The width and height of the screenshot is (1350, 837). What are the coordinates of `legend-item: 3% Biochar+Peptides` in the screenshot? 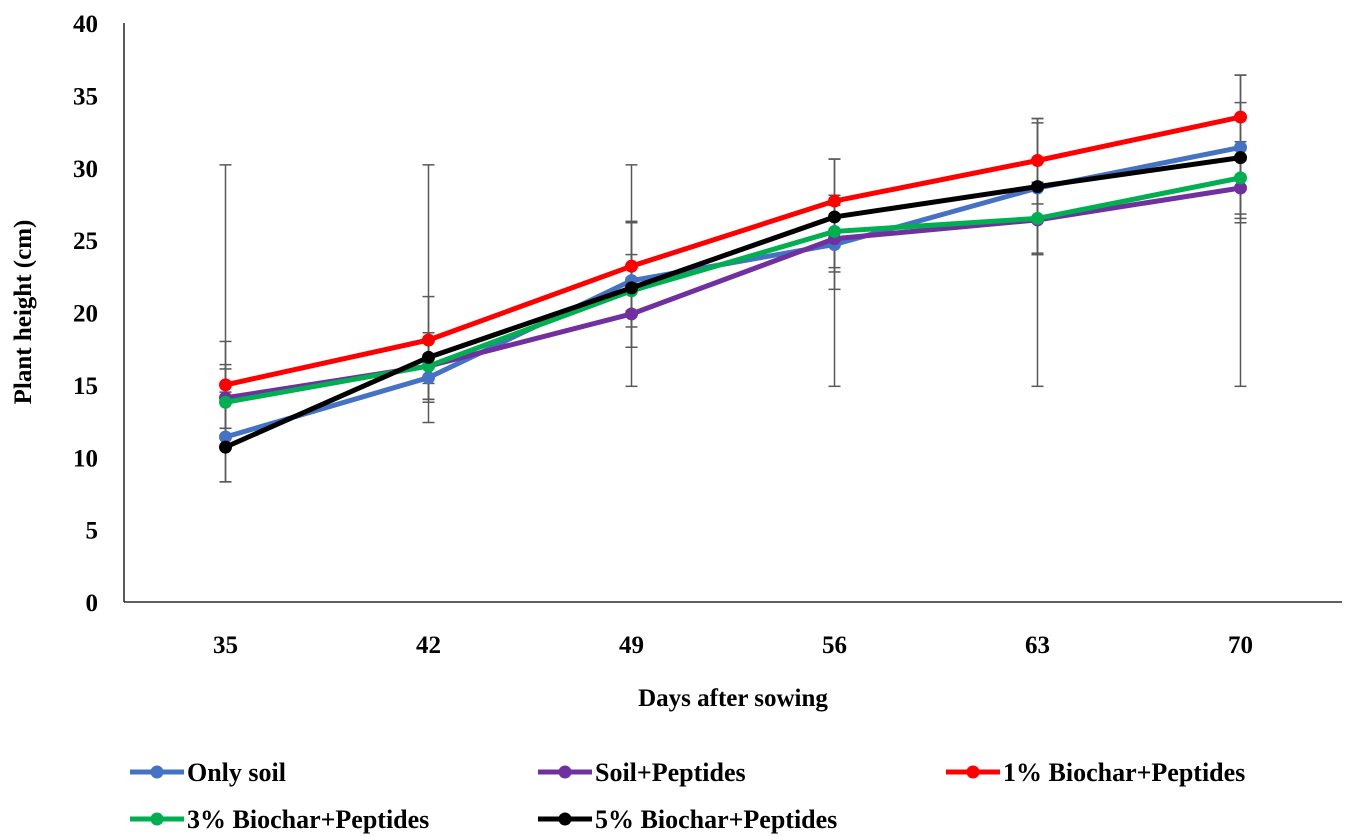 It's located at (279, 819).